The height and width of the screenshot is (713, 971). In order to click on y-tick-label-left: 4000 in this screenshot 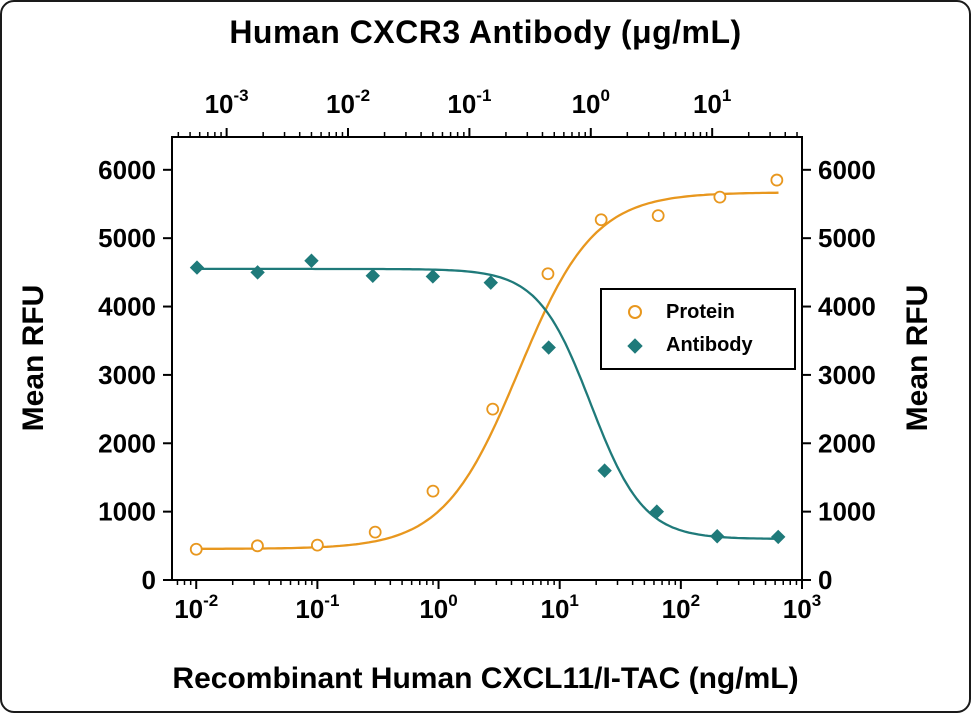, I will do `click(127, 307)`.